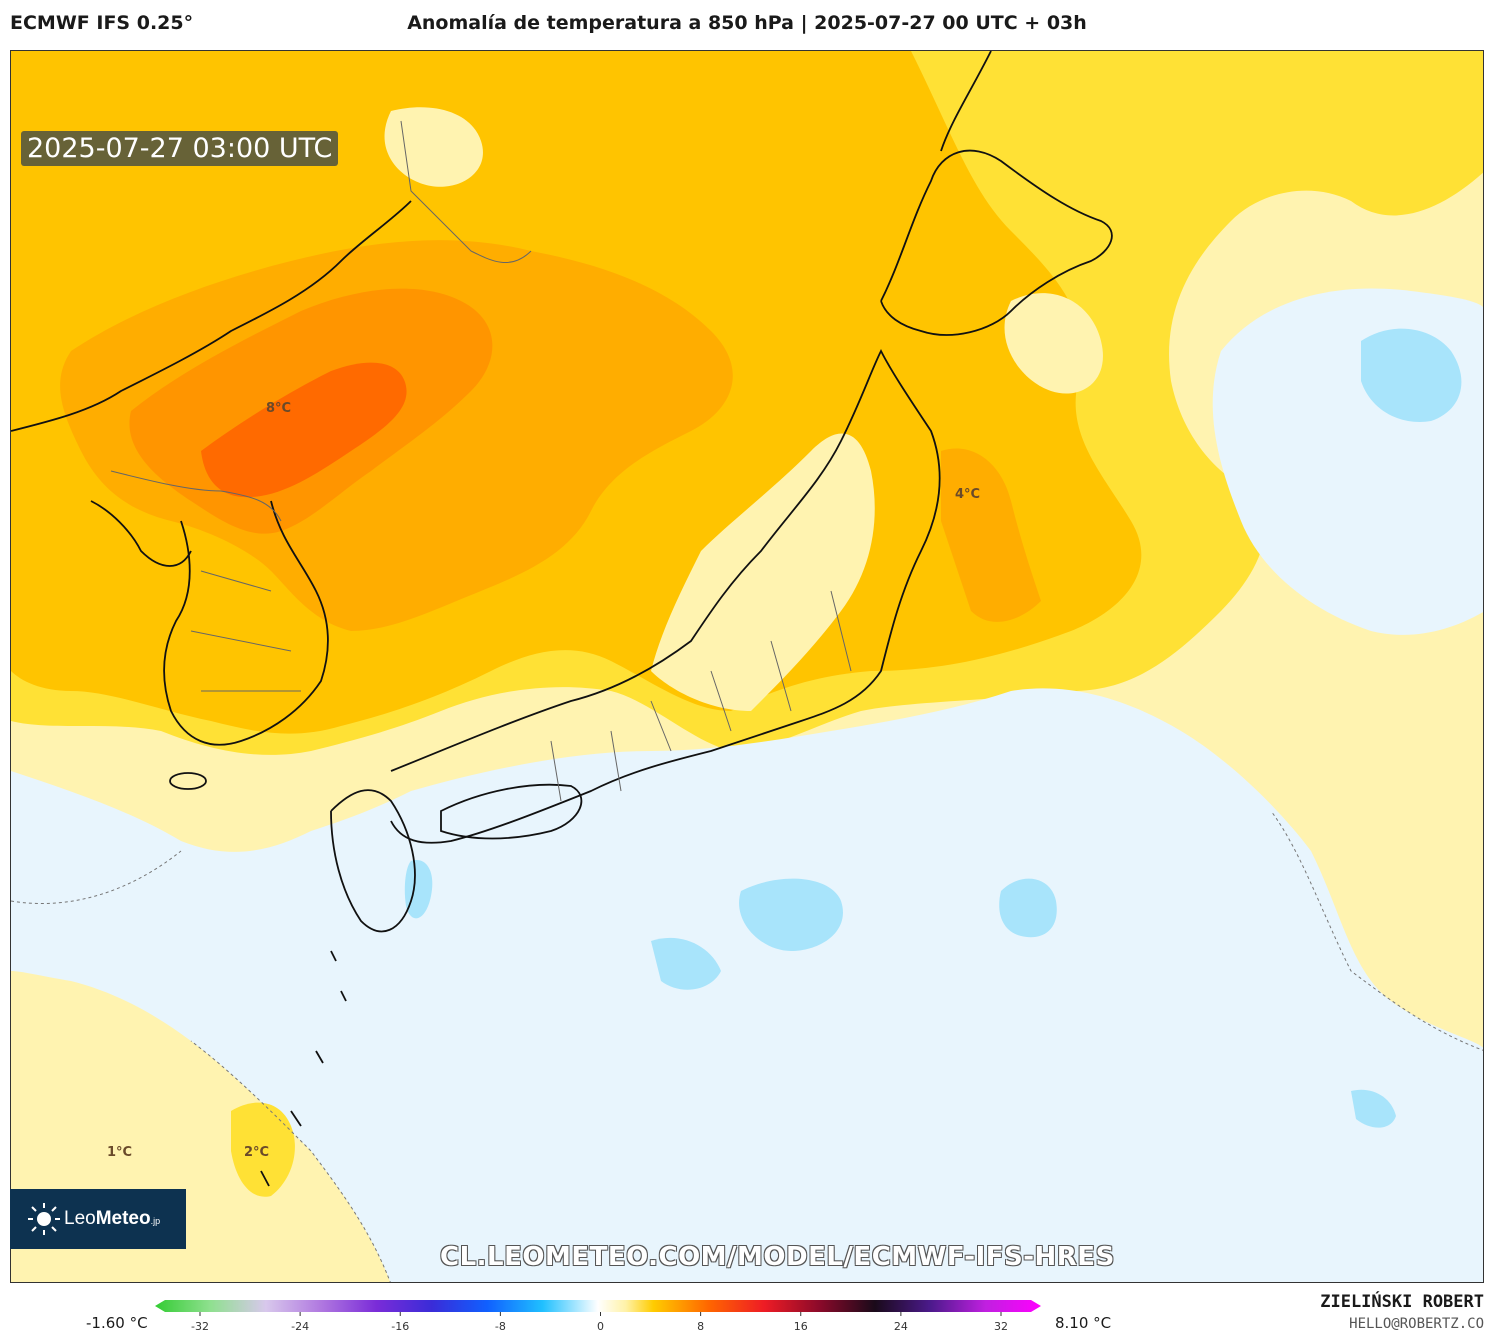 The image size is (1494, 1339). I want to click on logo-brand-bold: Meteo, so click(123, 1218).